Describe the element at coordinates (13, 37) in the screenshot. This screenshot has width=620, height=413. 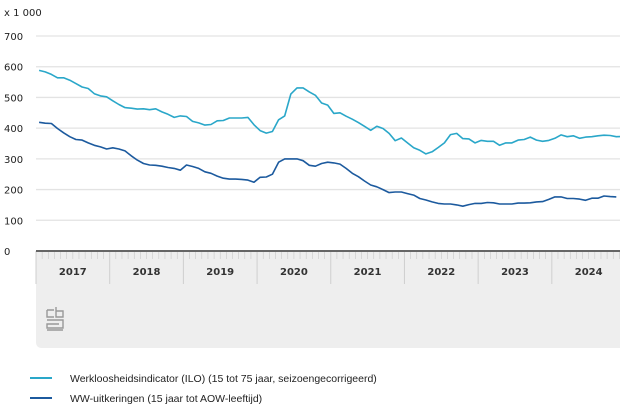
I see `y-tick-label: 700` at that location.